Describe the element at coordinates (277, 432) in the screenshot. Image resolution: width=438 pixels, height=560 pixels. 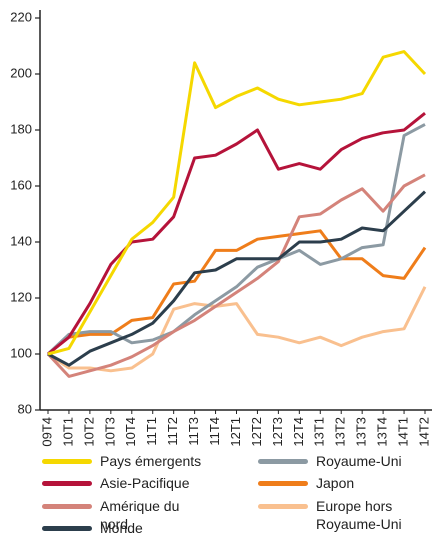
I see `x-tick-label: 12T3` at that location.